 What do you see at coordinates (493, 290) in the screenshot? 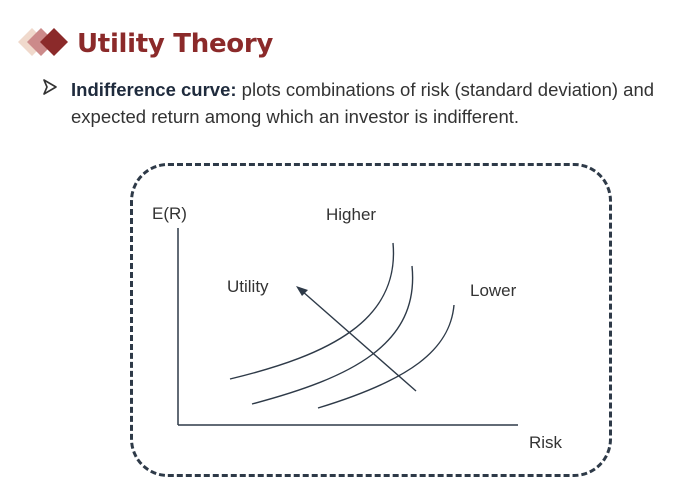
I see `lower-label: Lower` at bounding box center [493, 290].